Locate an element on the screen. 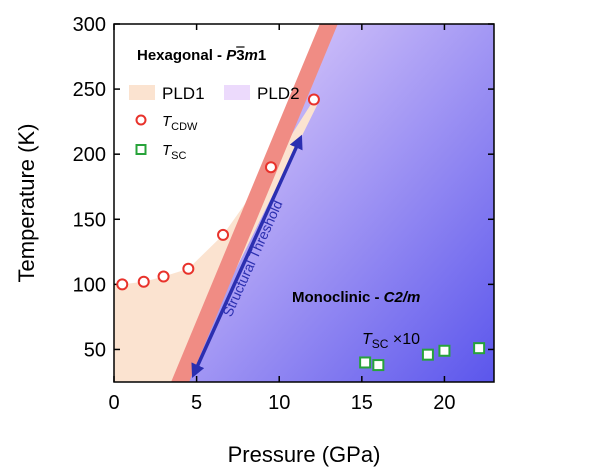 The width and height of the screenshot is (595, 474). x-tick-label: 20 is located at coordinates (444, 403).